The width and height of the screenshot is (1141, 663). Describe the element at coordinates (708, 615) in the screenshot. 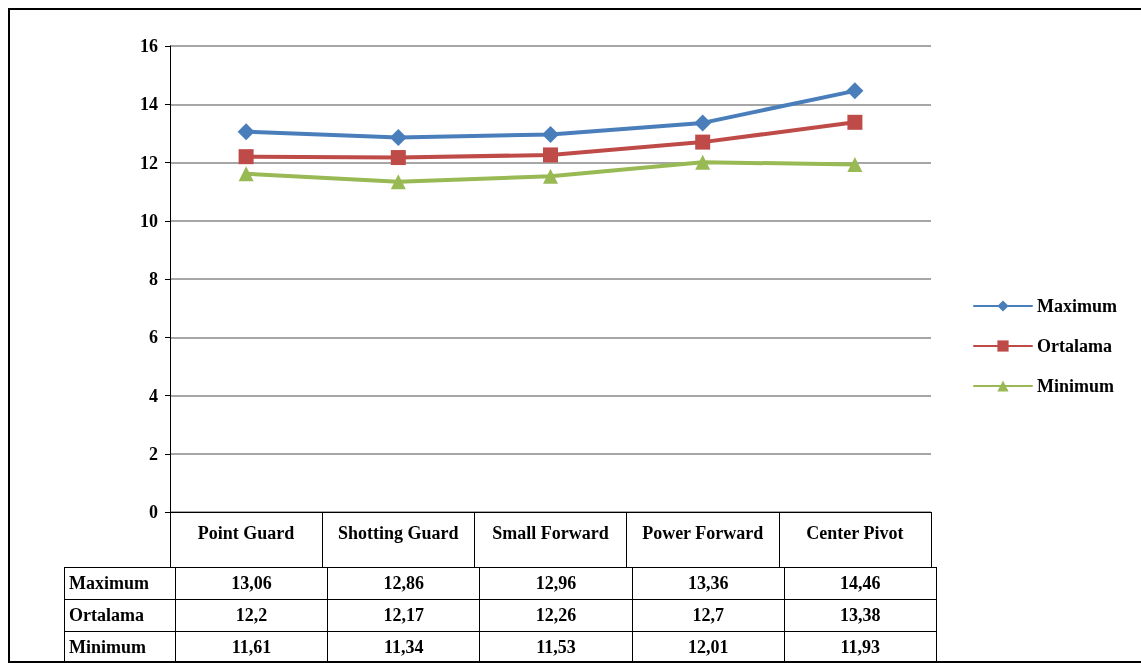

I see `data-label: 12,7` at that location.